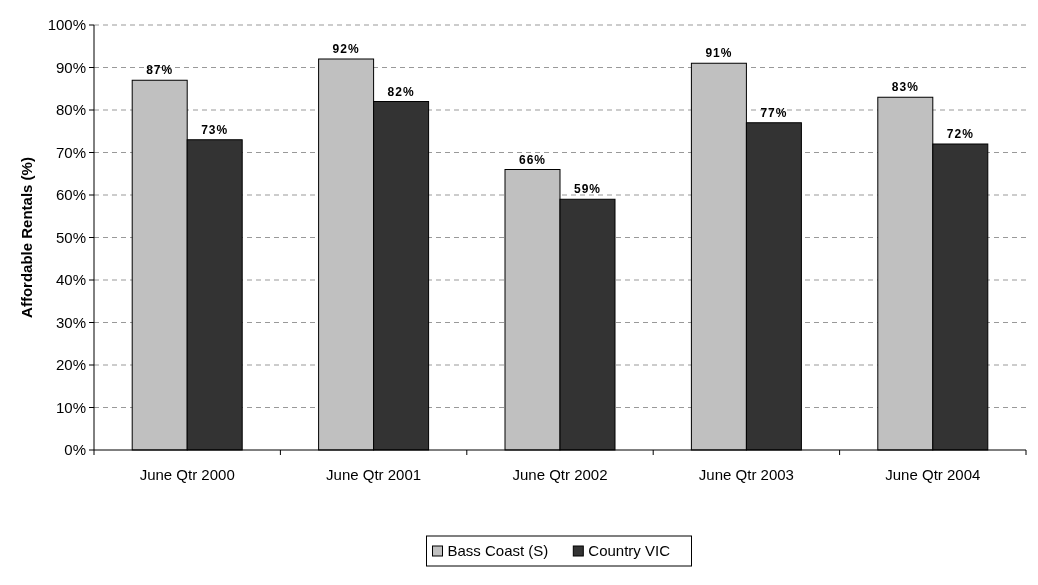  I want to click on y-tick-label: 40%, so click(70, 280).